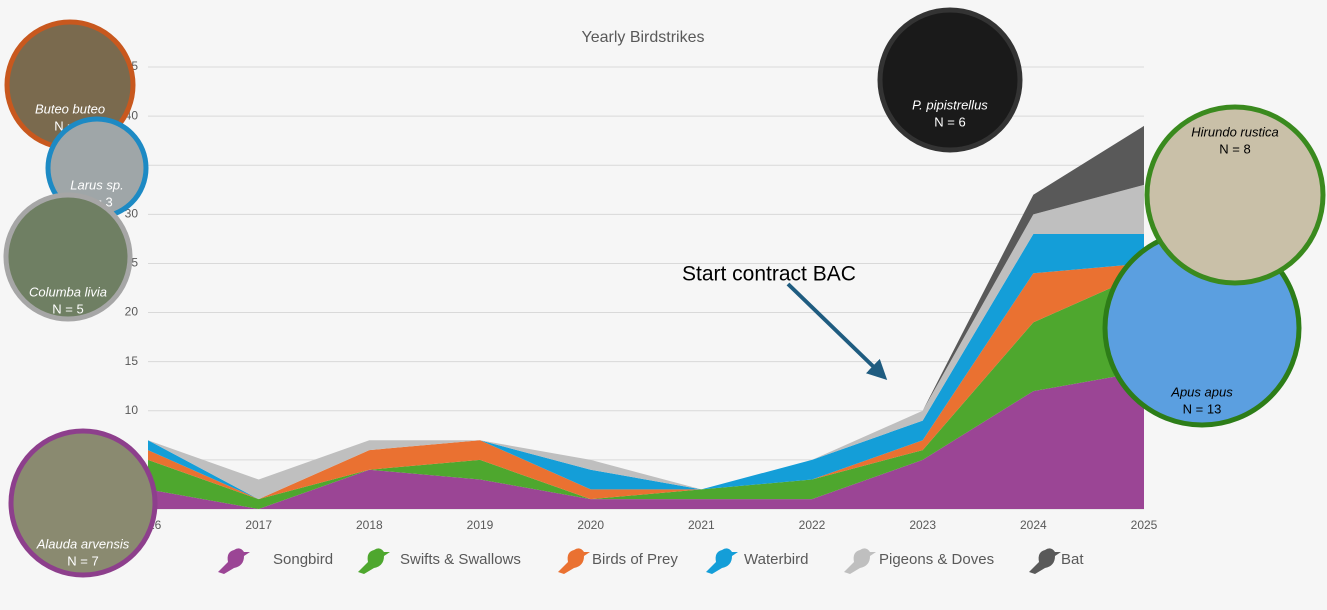  I want to click on x-tick-label: 2019, so click(480, 525).